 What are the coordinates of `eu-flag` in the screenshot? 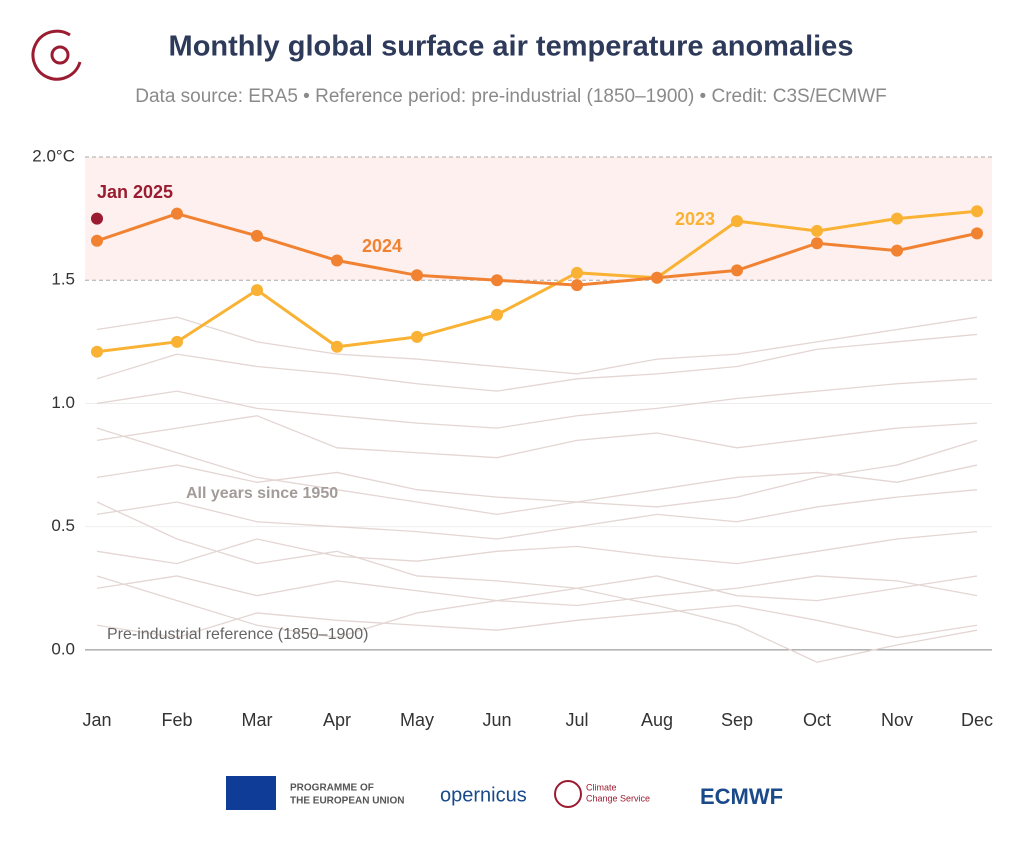 It's located at (251, 793).